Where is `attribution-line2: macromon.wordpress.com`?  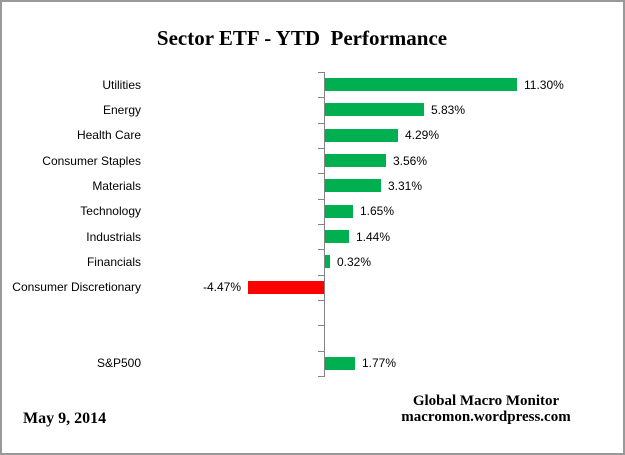
attribution-line2: macromon.wordpress.com is located at coordinates (486, 417).